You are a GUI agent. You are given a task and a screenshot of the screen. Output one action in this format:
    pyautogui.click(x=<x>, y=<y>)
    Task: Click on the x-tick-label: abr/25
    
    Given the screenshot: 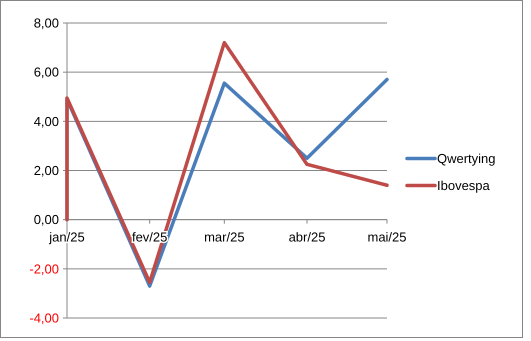 What is the action you would take?
    pyautogui.click(x=307, y=237)
    